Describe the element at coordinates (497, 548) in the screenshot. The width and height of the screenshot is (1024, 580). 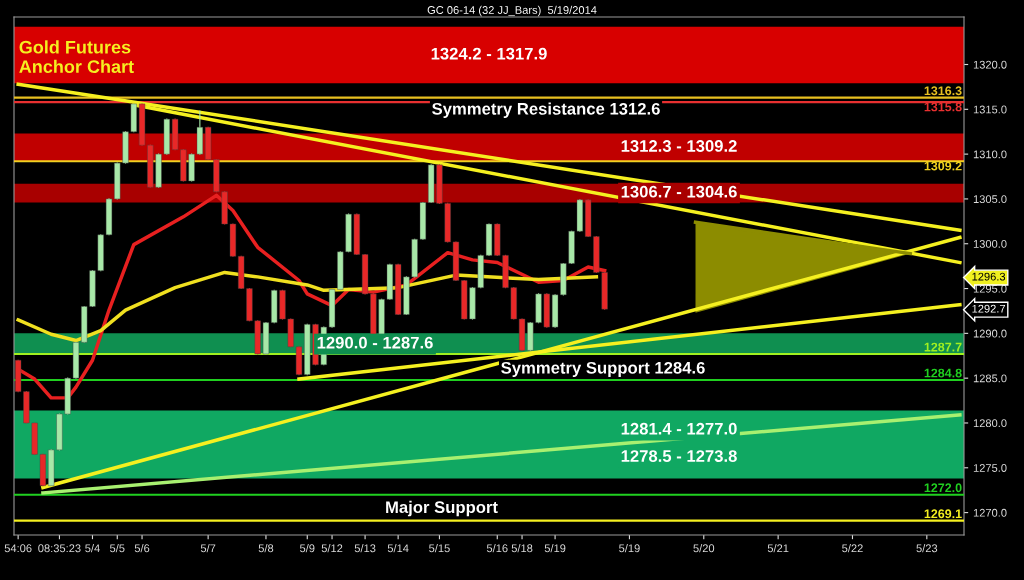
I see `x-tick-label: 5/16` at that location.